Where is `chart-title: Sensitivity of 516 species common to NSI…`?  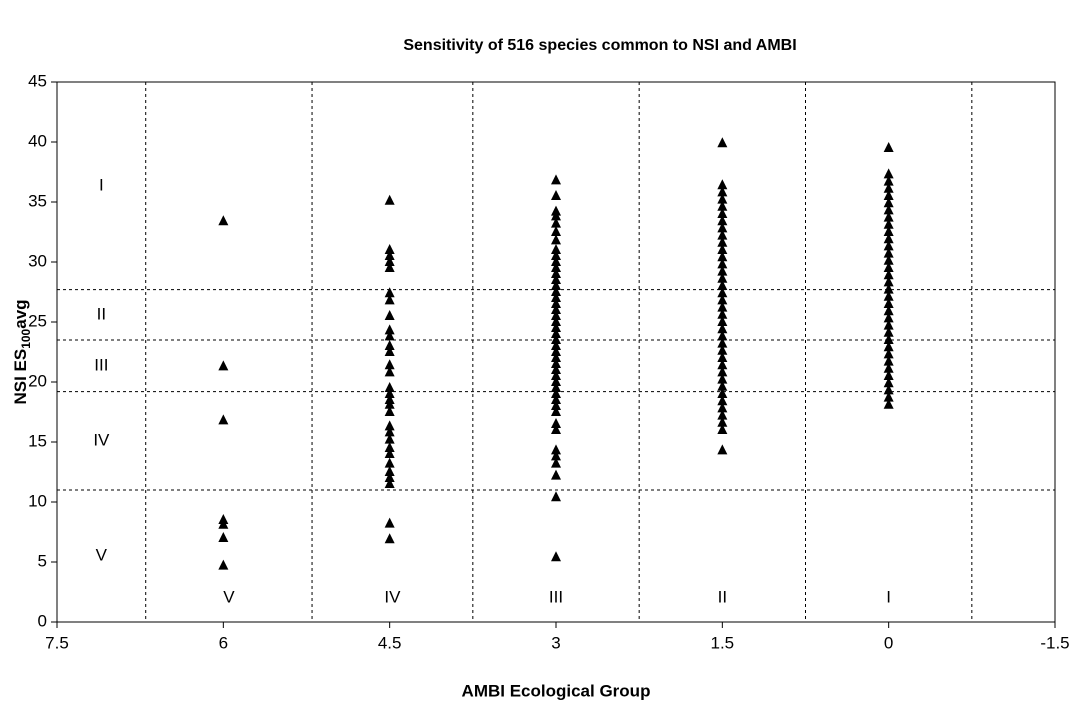
chart-title: Sensitivity of 516 species common to NSI… is located at coordinates (599, 45).